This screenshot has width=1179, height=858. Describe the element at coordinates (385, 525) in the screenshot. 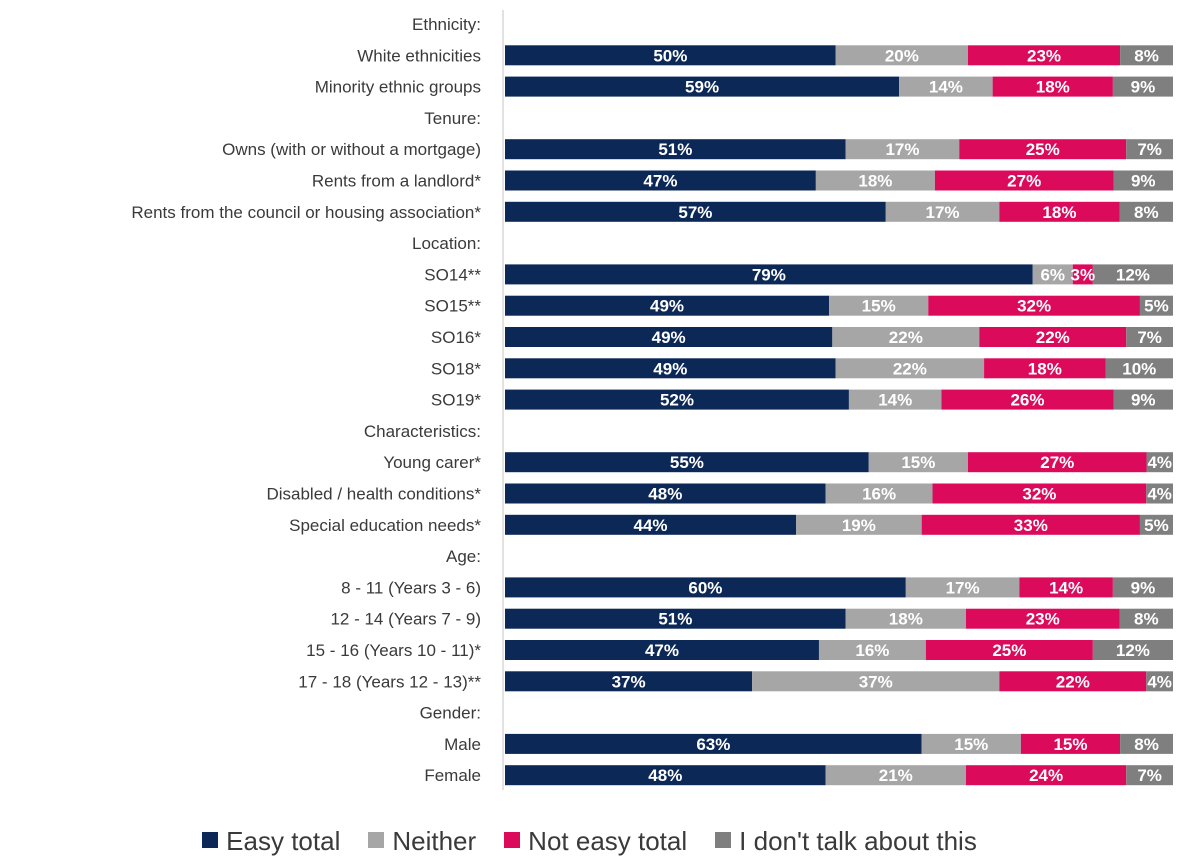

I see `category-label: Special education needs*` at that location.